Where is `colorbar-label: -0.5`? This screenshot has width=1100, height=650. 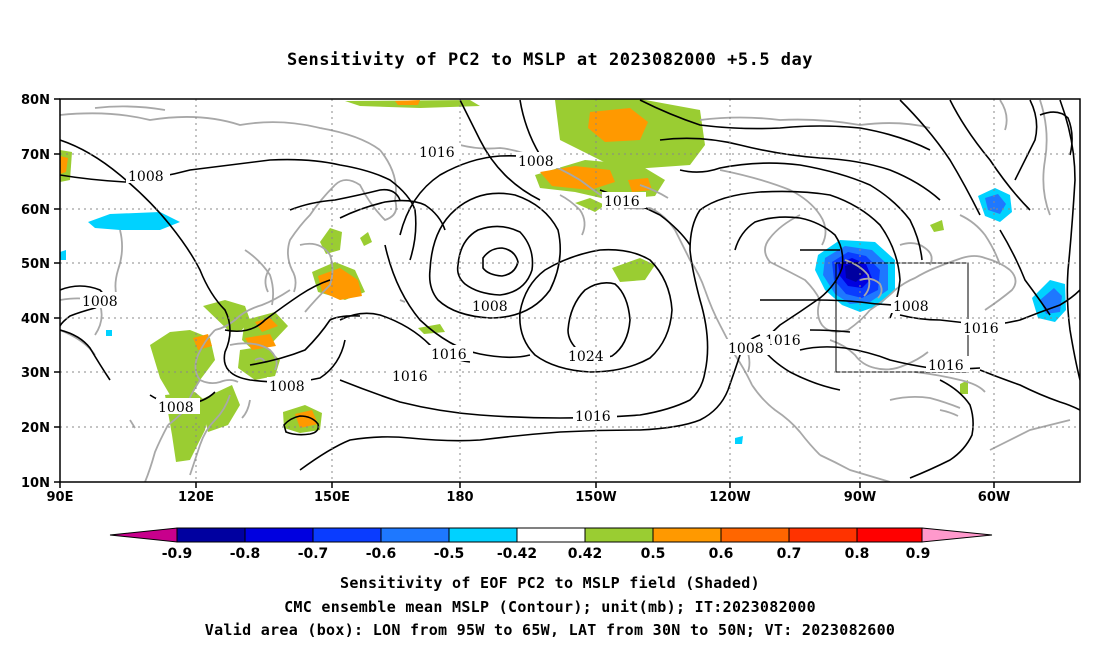 colorbar-label: -0.5 is located at coordinates (449, 554).